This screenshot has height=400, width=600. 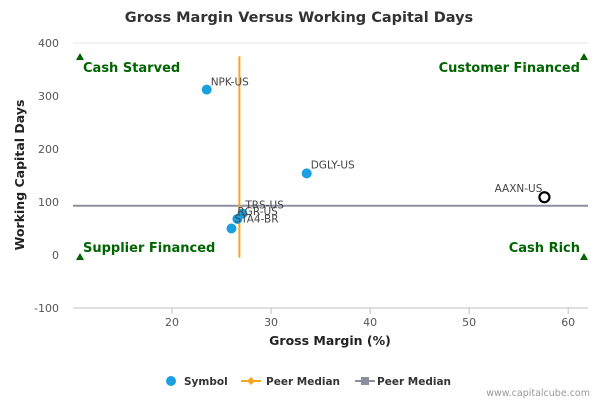 I want to click on quadrant-marker-bottom-right, so click(x=584, y=256).